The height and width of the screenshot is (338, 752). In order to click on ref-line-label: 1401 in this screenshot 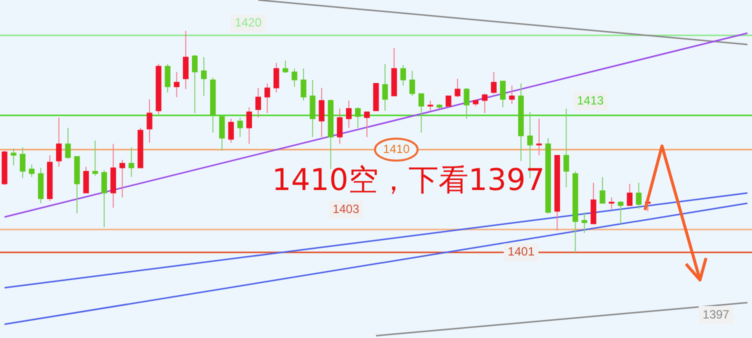, I will do `click(521, 251)`.